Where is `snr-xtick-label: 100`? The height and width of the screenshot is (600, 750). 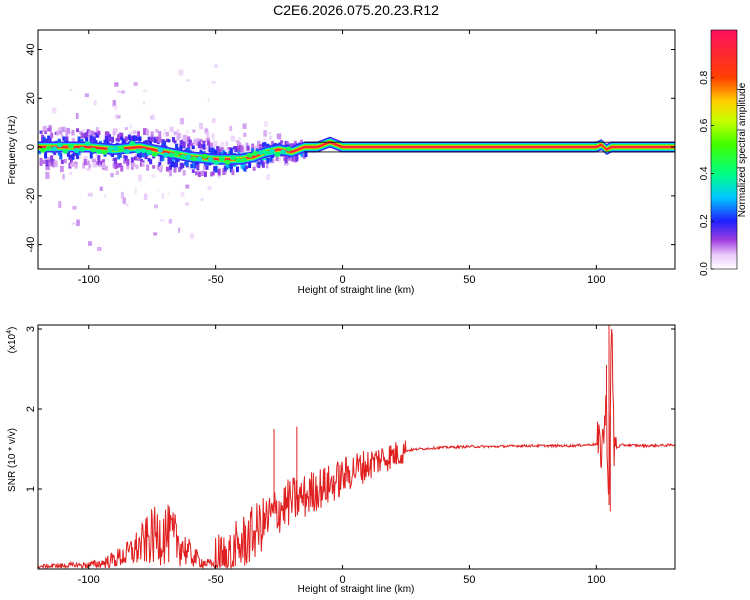
snr-xtick-label: 100 is located at coordinates (596, 580).